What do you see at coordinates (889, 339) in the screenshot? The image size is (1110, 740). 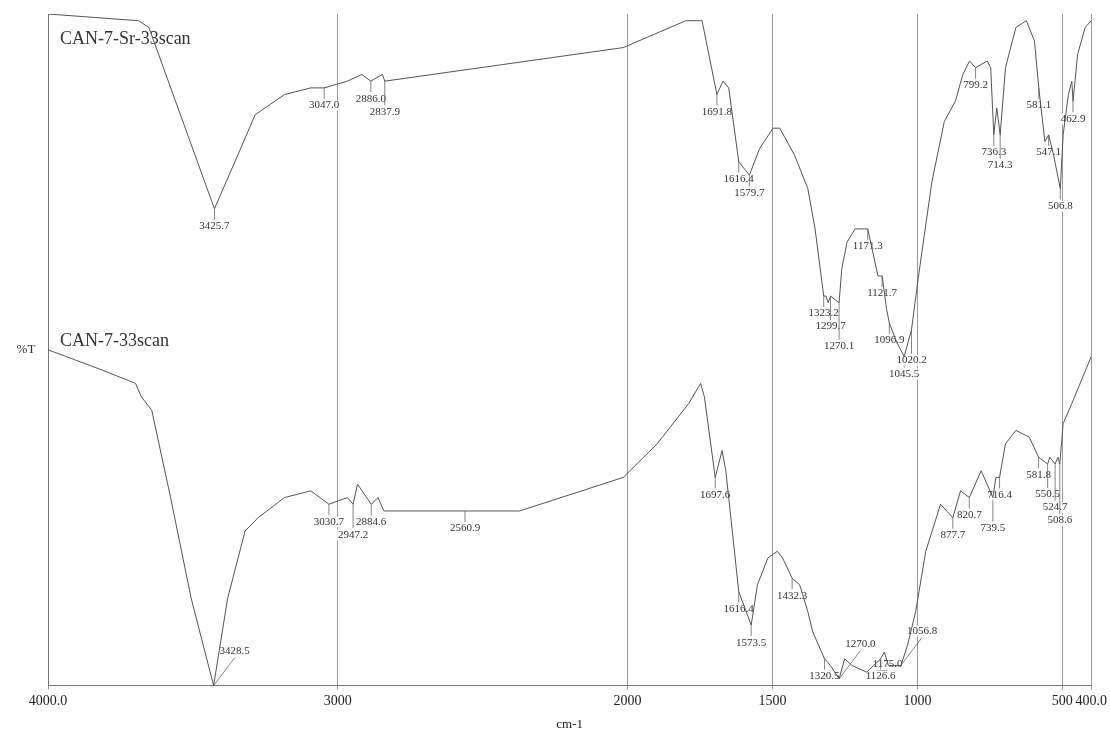 I see `annotation: 1096.9` at bounding box center [889, 339].